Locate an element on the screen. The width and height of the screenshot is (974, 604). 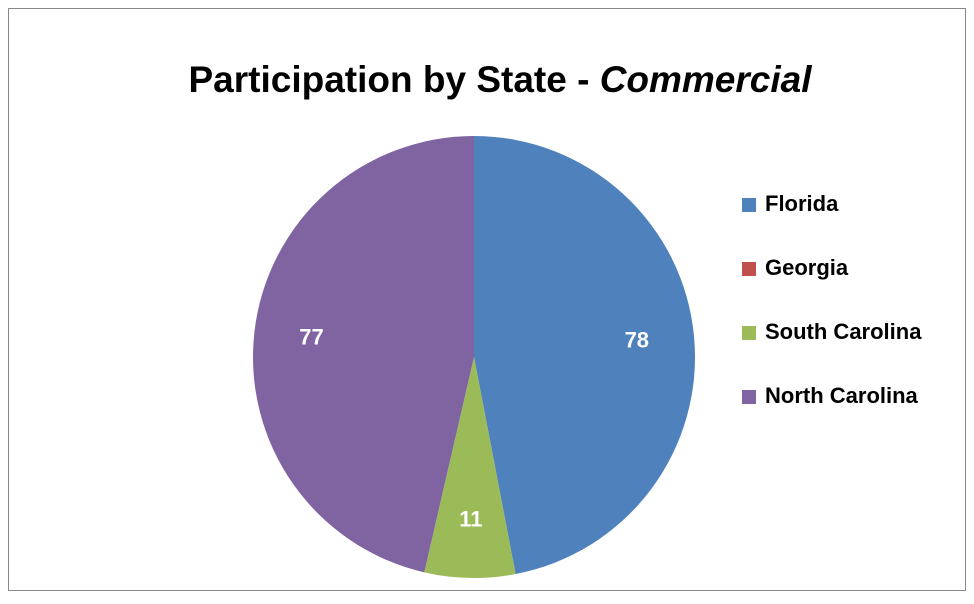
legend-label: Florida is located at coordinates (802, 203).